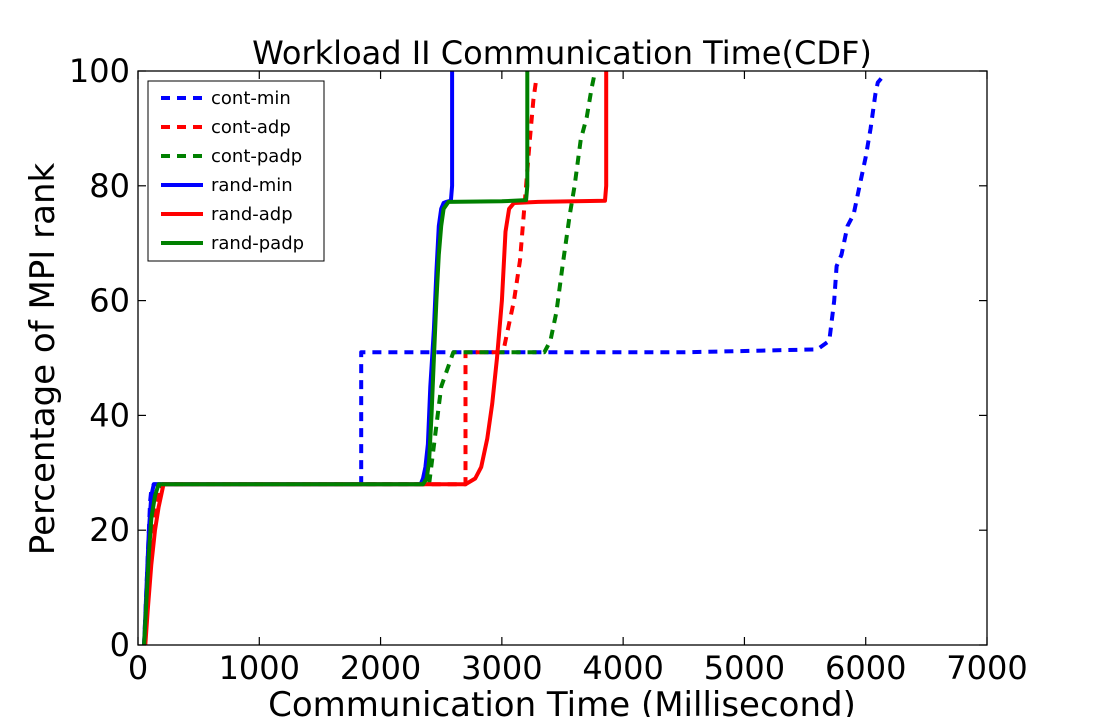  I want to click on legend-label-rand-adp: rand-adp, so click(252, 214).